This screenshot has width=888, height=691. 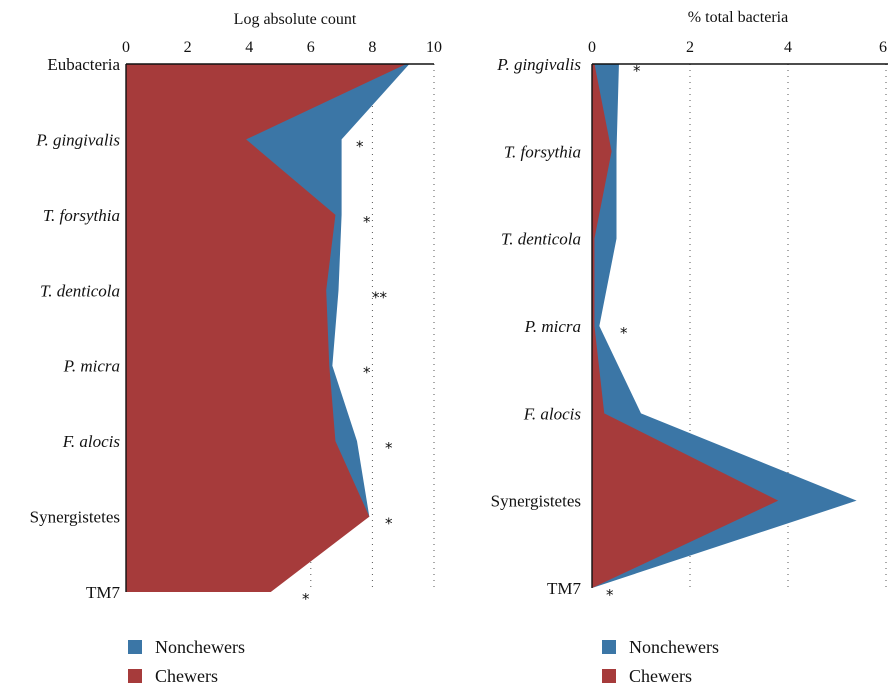 I want to click on legends: Nonchewers Chewers Nonchewers Chewers, so click(x=423, y=661).